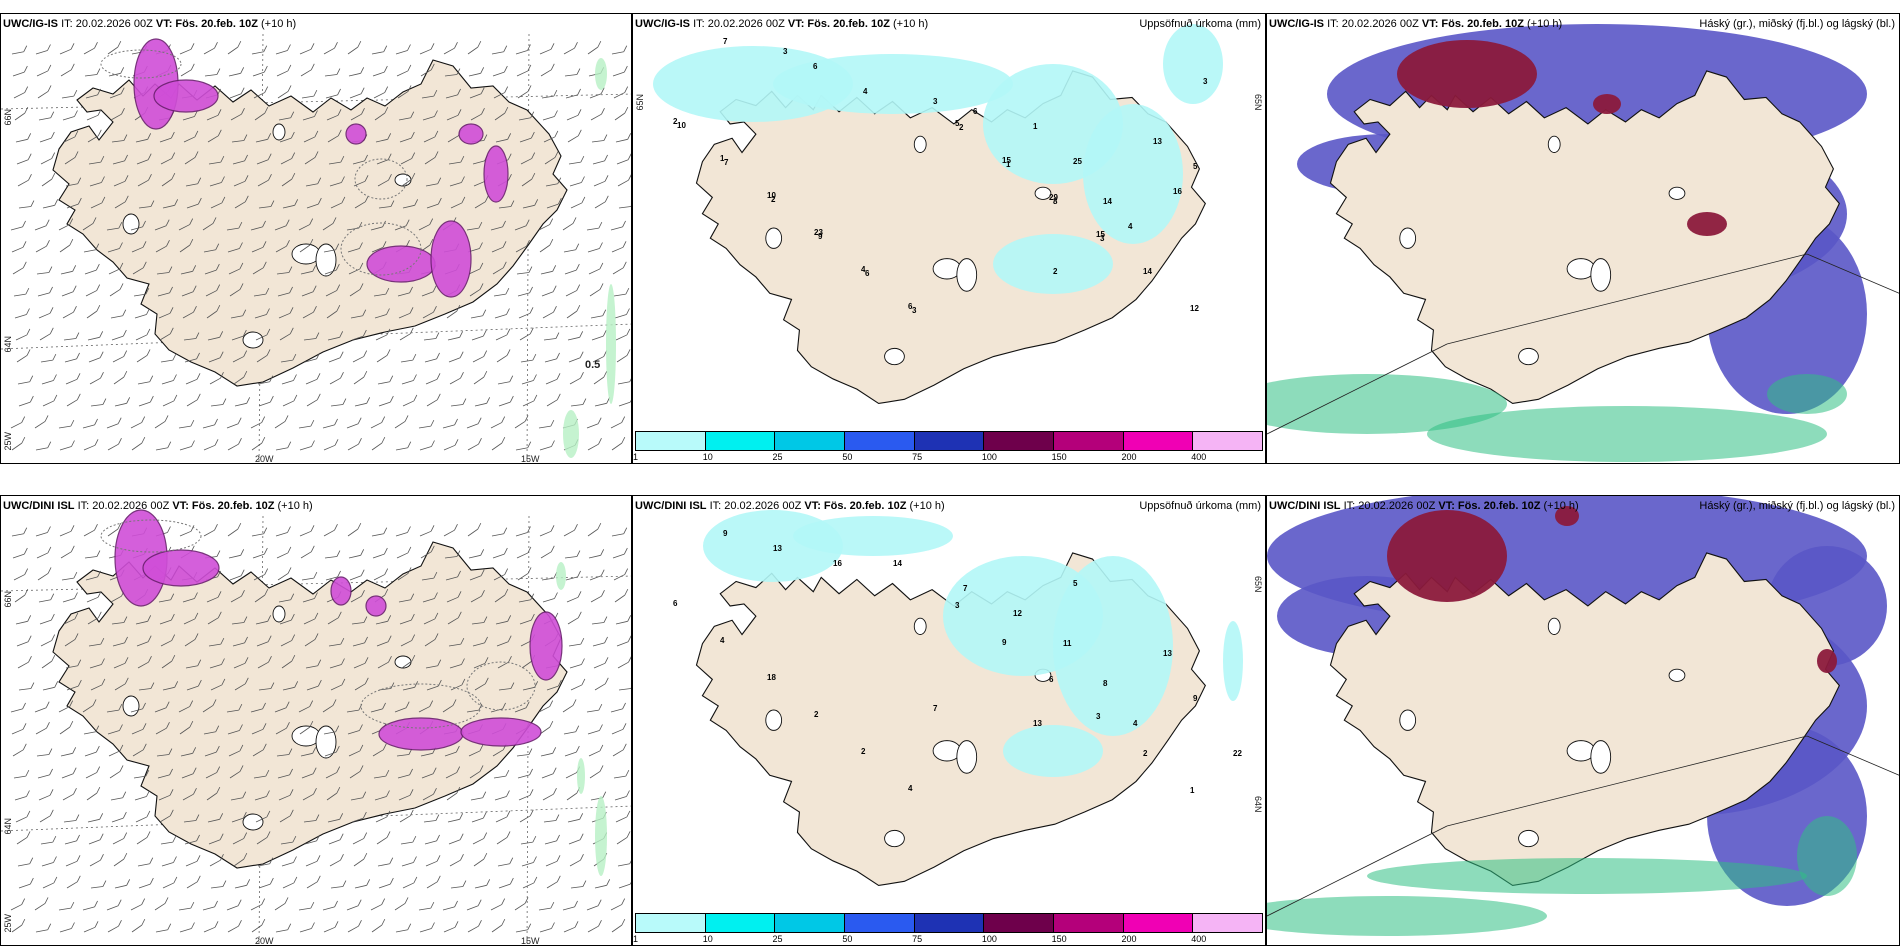  What do you see at coordinates (771, 195) in the screenshot?
I see `precip-label: 10` at bounding box center [771, 195].